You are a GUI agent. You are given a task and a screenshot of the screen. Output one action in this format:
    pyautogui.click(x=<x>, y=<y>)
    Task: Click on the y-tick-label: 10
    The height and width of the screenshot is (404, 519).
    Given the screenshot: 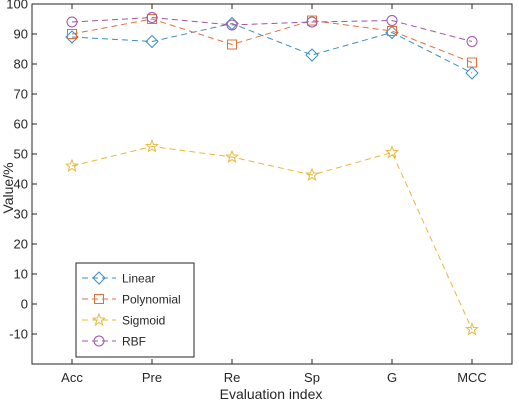 What is the action you would take?
    pyautogui.click(x=21, y=274)
    